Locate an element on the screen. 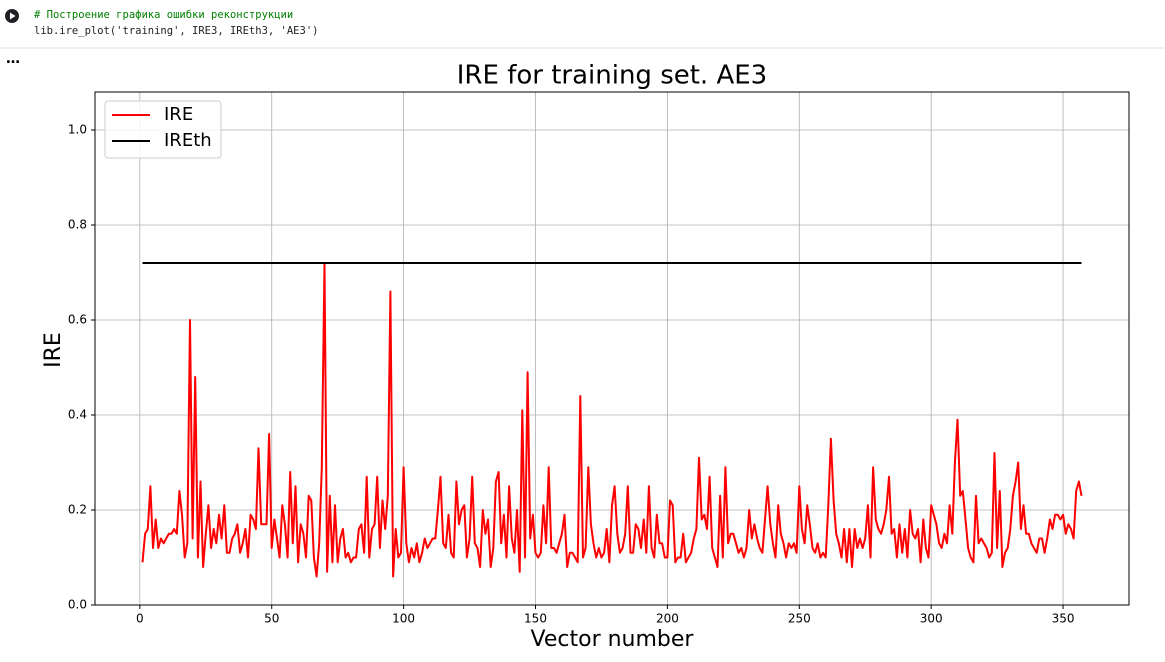 This screenshot has height=662, width=1165. y-tick-label: 1.0 is located at coordinates (77, 130).